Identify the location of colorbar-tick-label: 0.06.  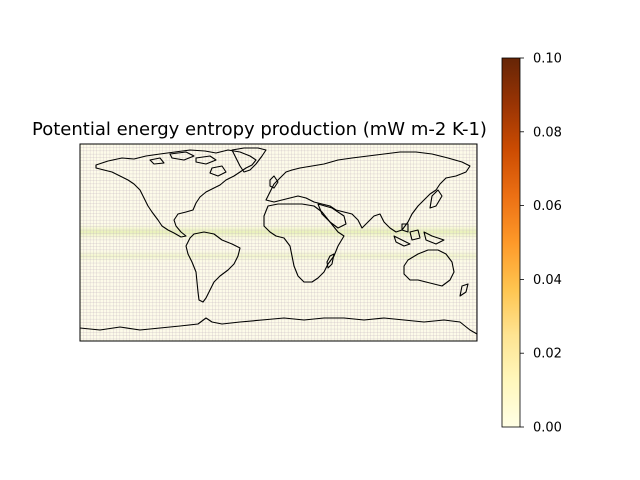
(547, 206).